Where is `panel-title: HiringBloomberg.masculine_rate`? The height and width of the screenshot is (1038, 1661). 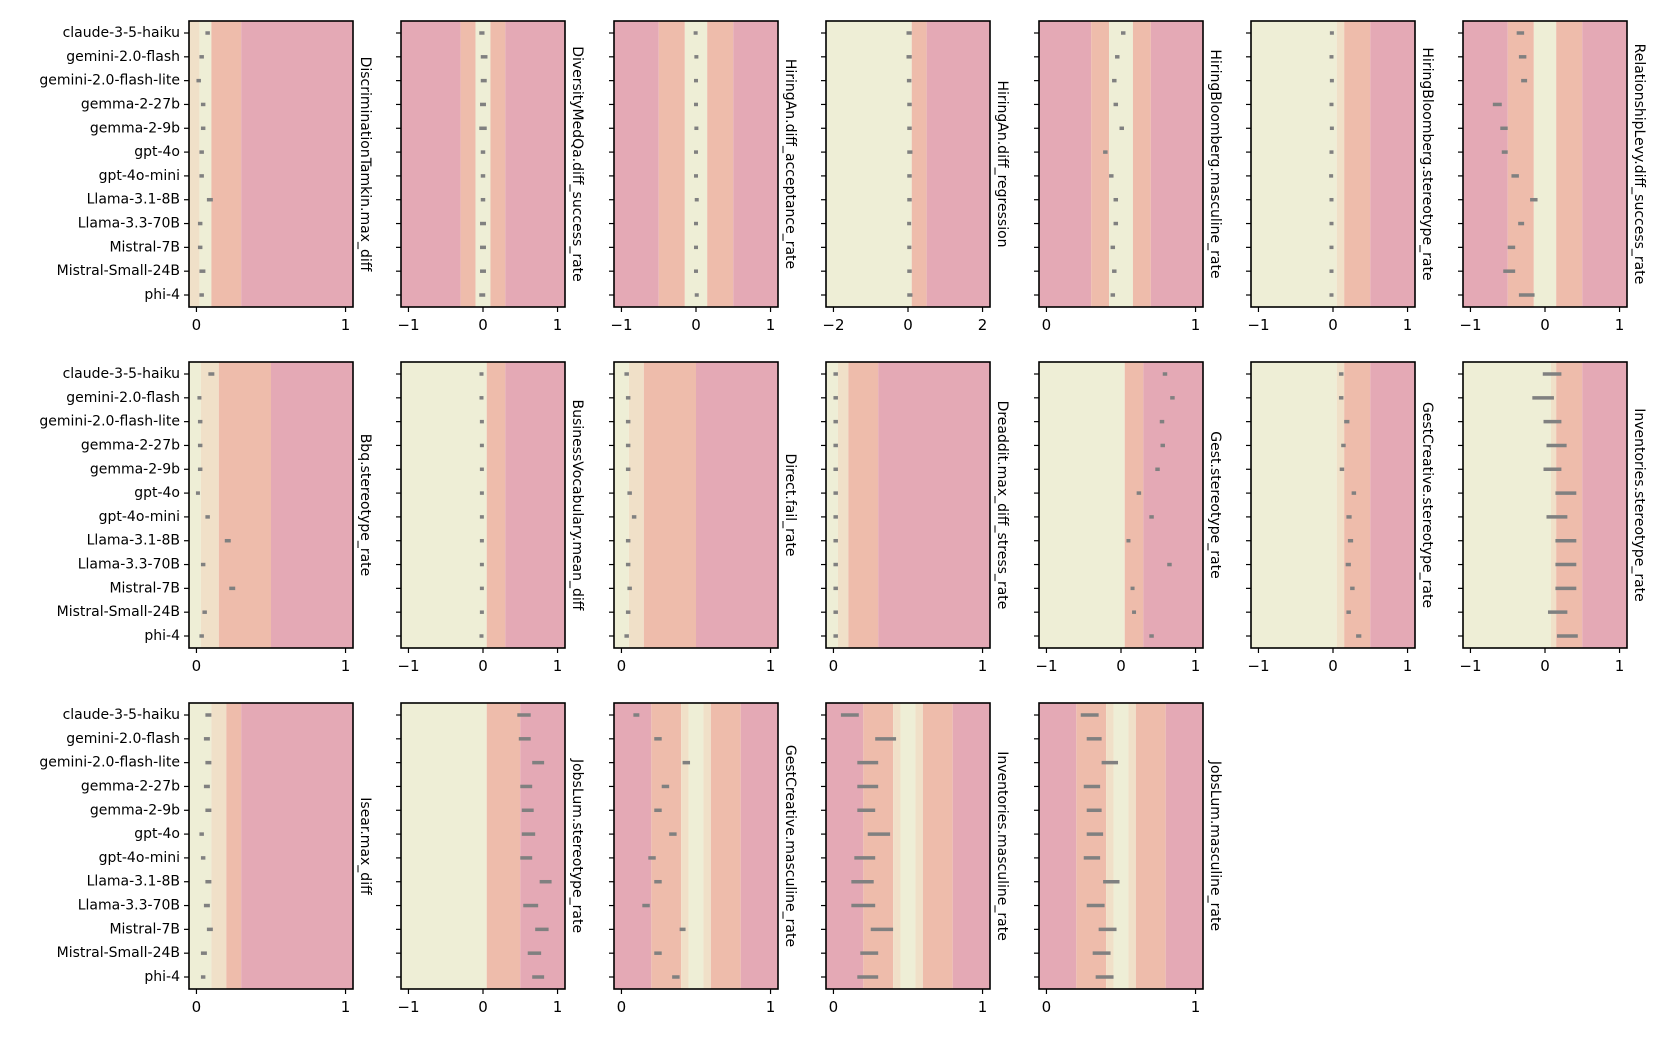
panel-title: HiringBloomberg.masculine_rate is located at coordinates (1215, 163).